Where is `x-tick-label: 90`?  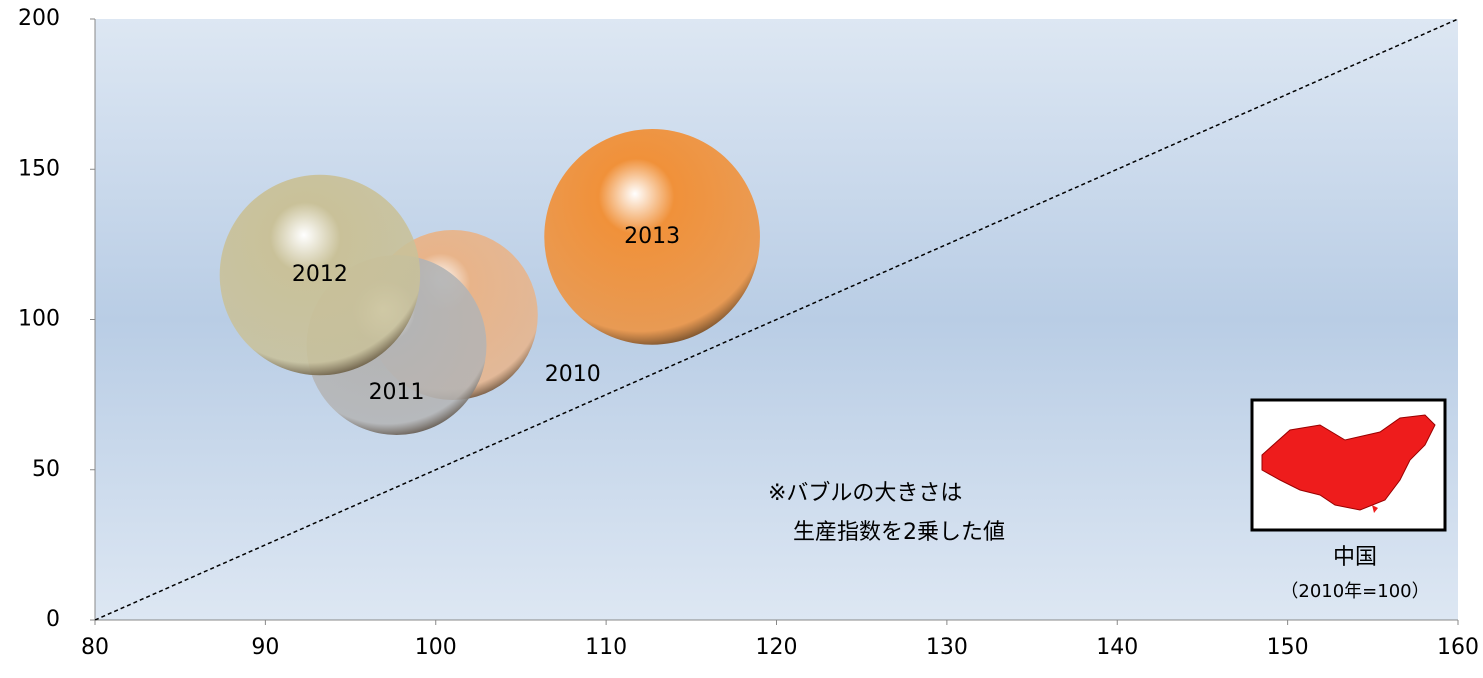 x-tick-label: 90 is located at coordinates (265, 647).